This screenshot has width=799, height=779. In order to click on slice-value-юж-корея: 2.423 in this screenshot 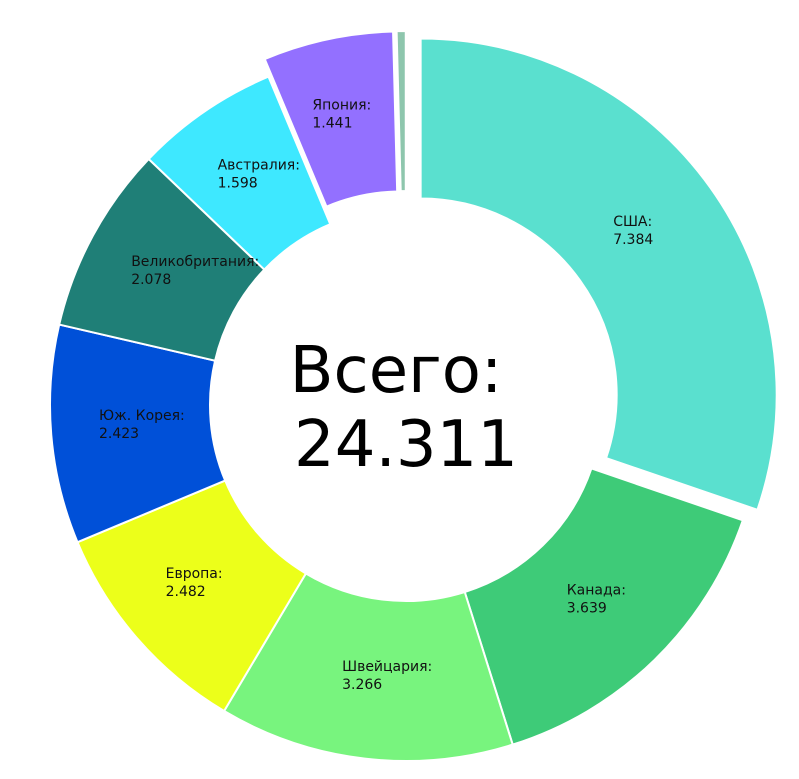, I will do `click(119, 434)`.